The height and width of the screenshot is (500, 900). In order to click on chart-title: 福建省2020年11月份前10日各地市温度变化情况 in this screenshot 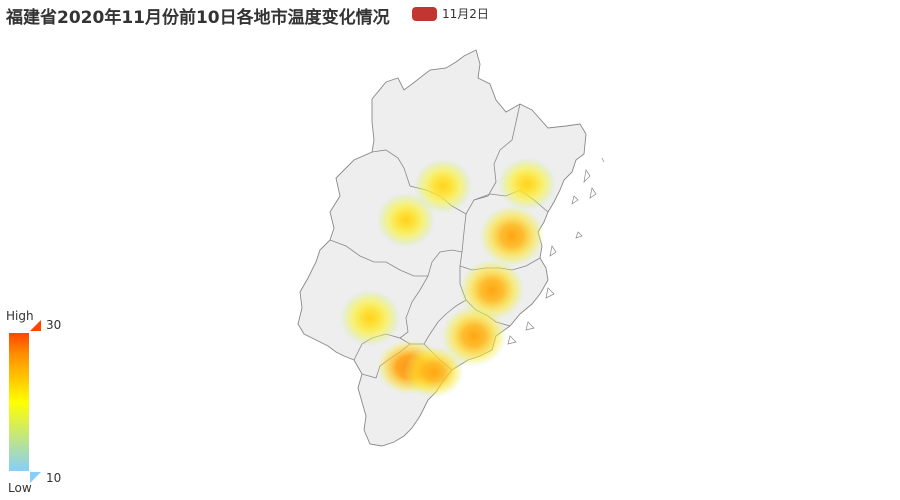, I will do `click(198, 18)`.